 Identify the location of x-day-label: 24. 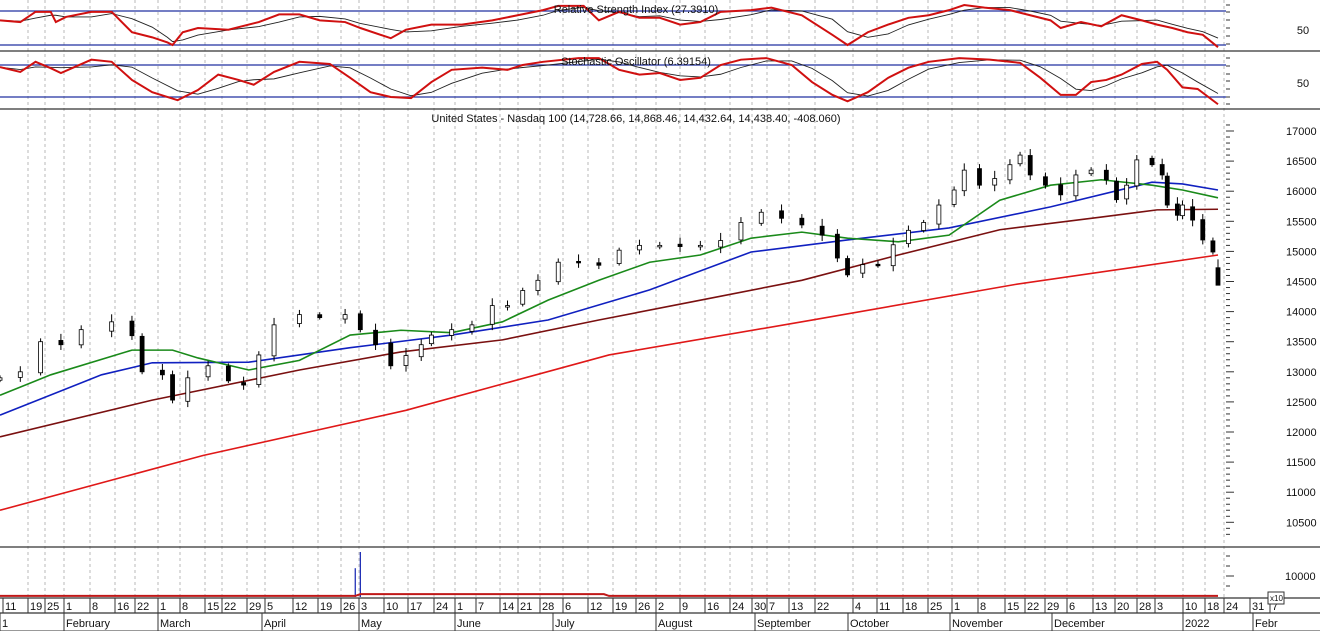
(738, 607).